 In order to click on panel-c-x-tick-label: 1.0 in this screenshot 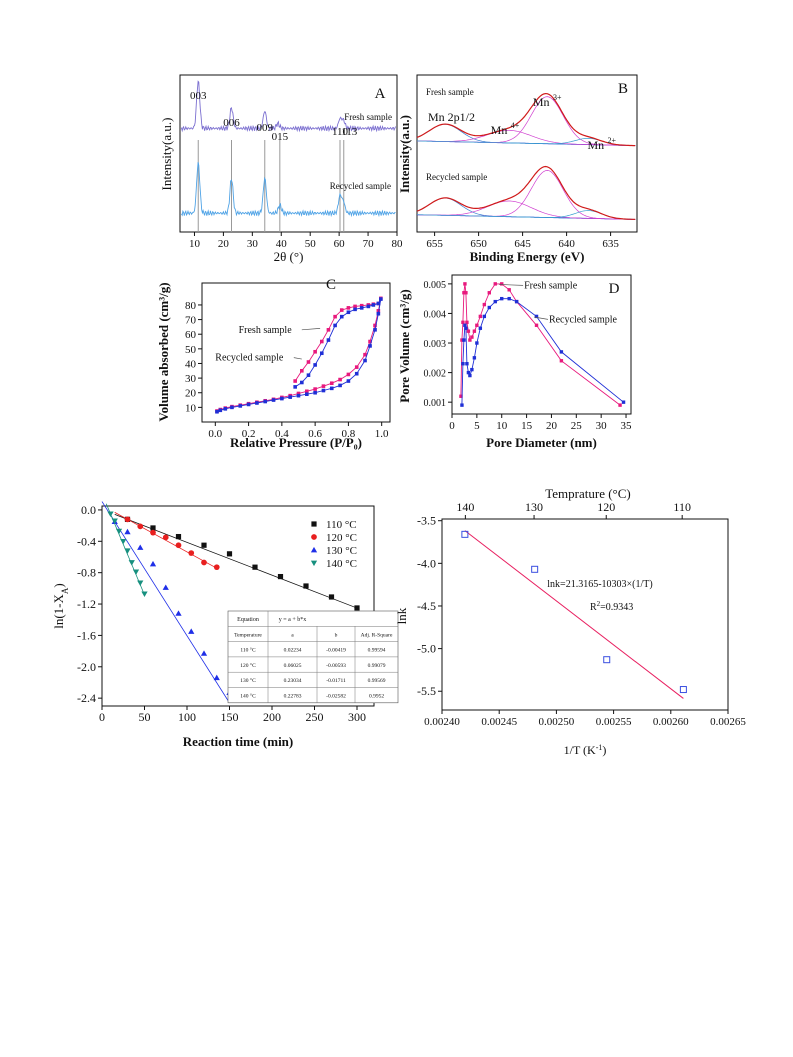, I will do `click(382, 434)`.